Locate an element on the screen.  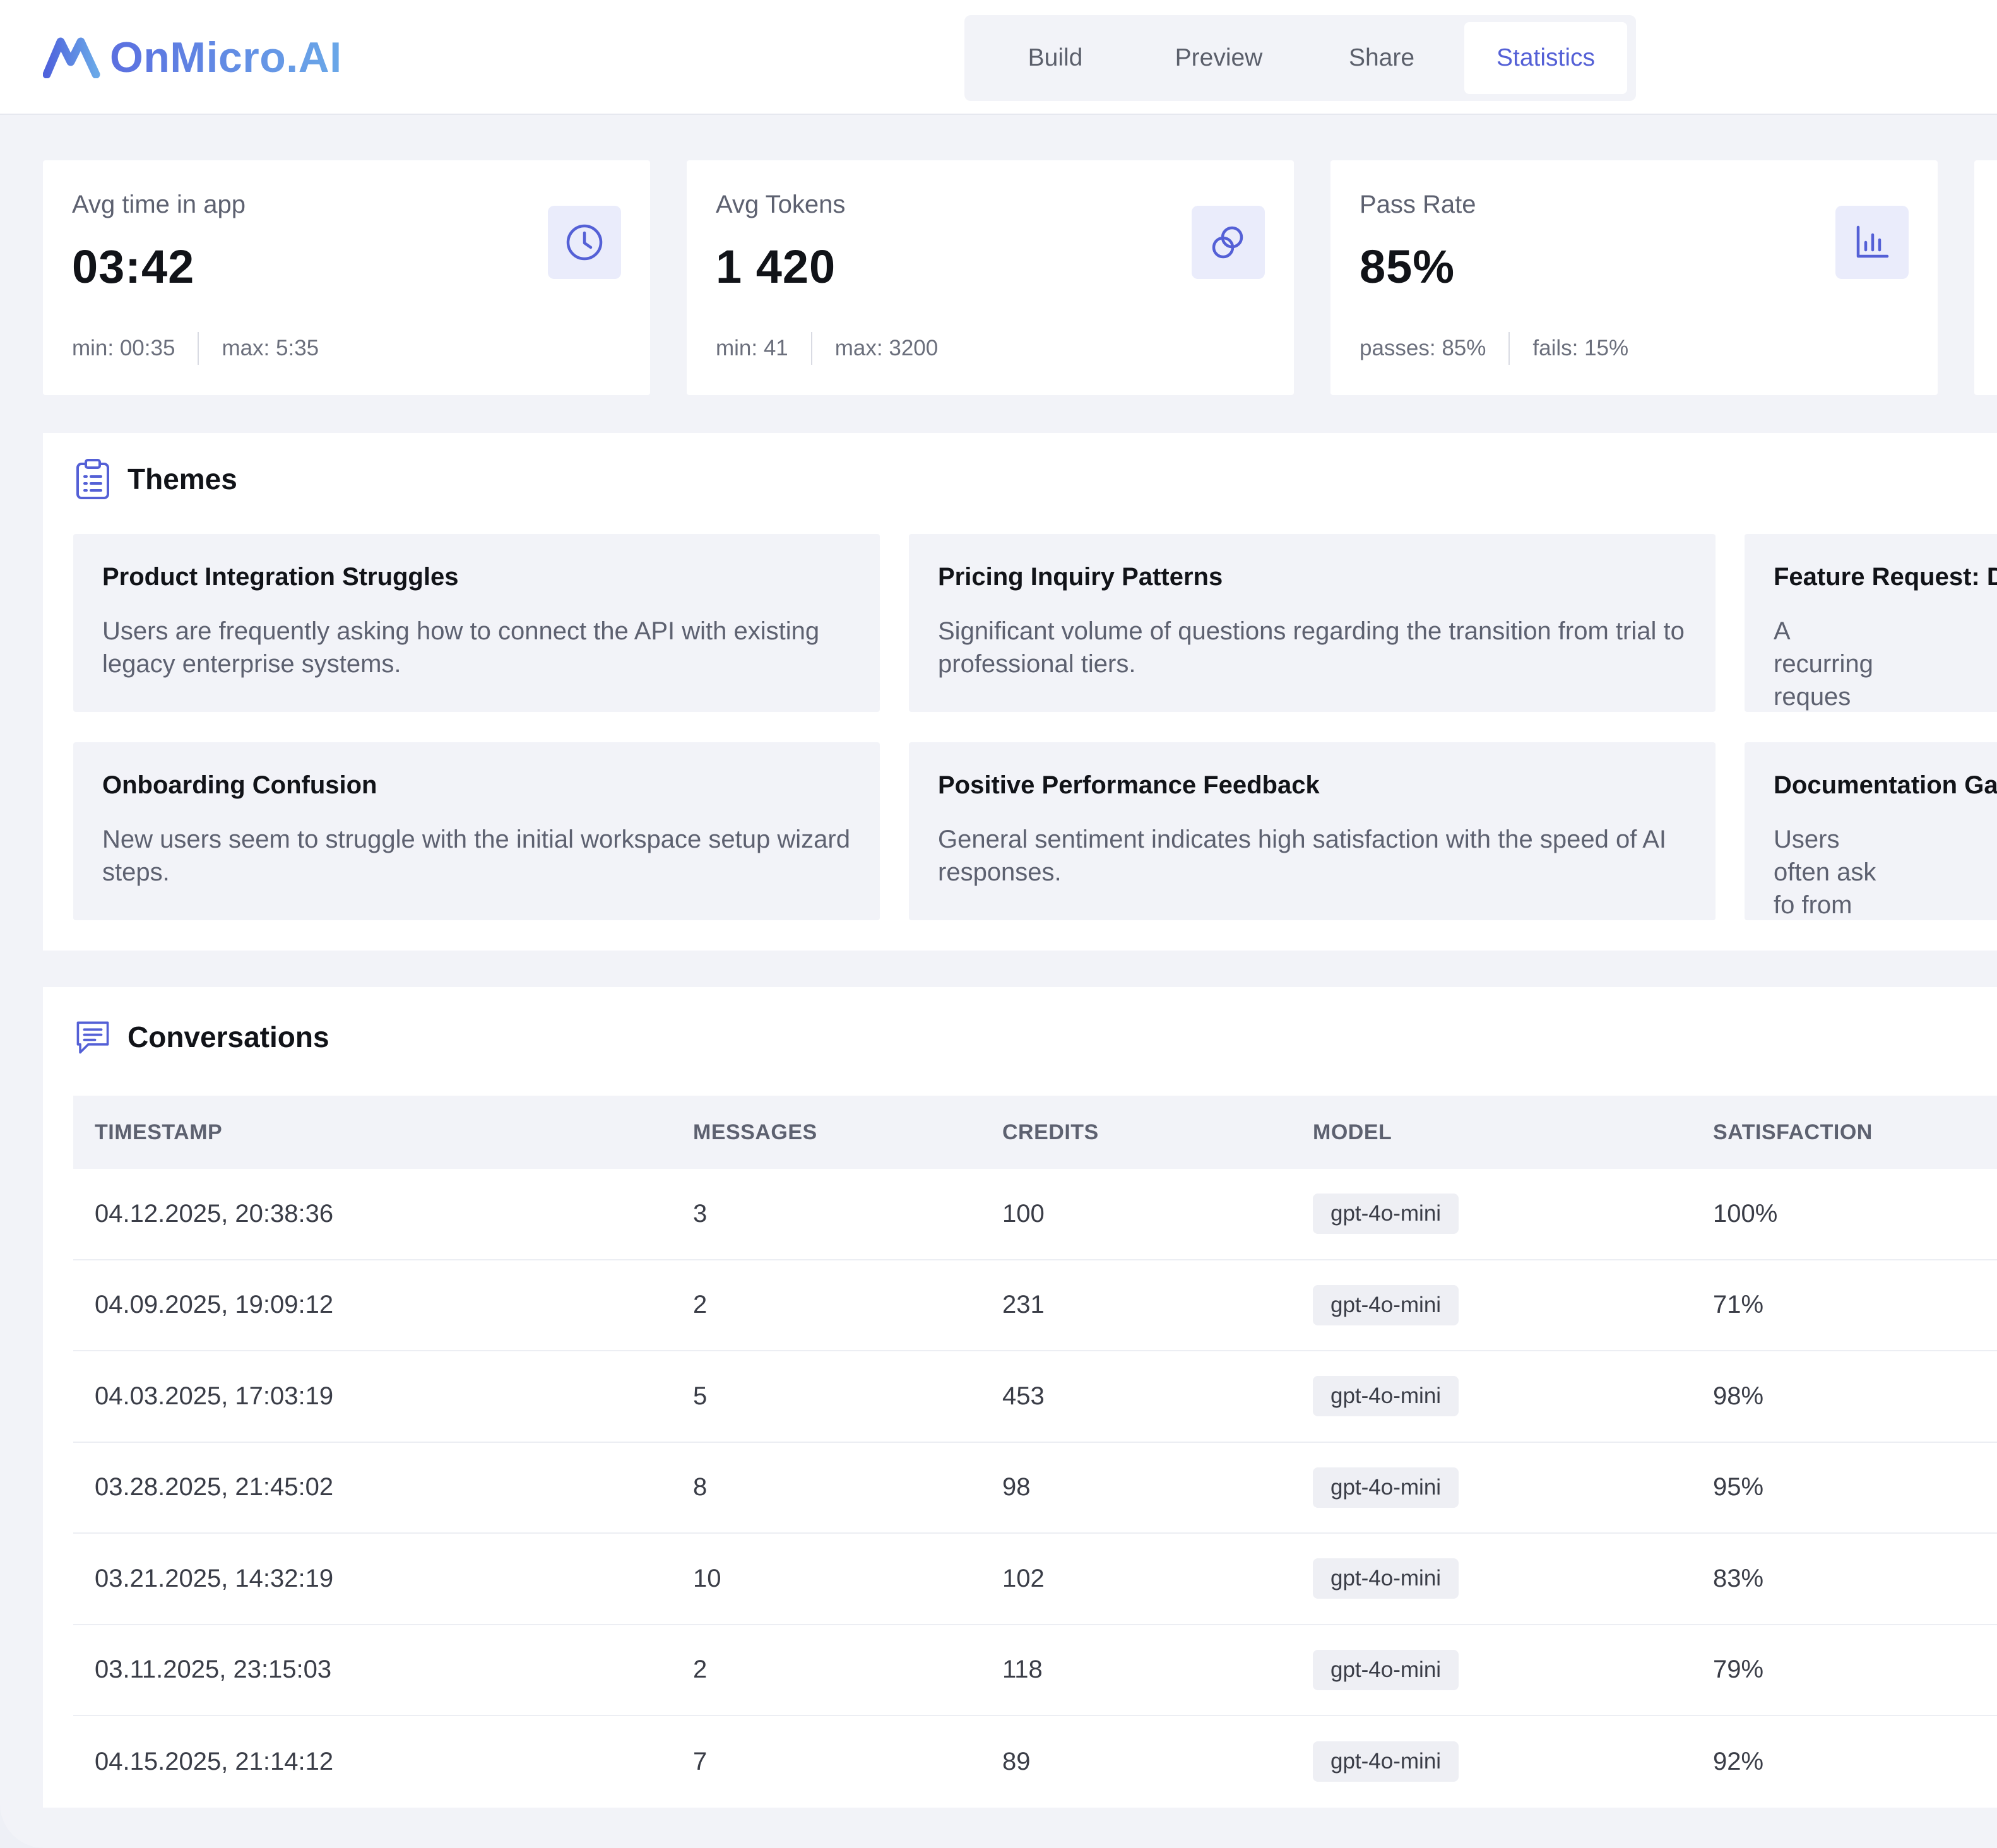
column-header-satisfaction: SATISFACTION is located at coordinates (1793, 1132).